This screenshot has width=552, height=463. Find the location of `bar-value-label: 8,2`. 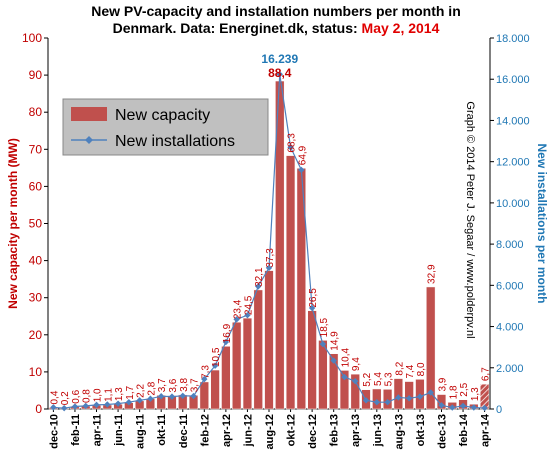

bar-value-label: 8,2 is located at coordinates (399, 368).